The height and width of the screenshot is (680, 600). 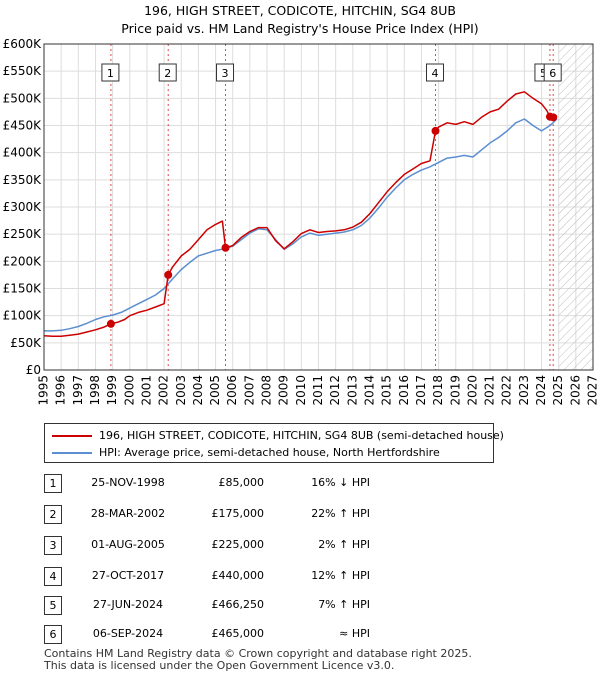 What do you see at coordinates (23, 289) in the screenshot?
I see `y-tick-label: £150K` at bounding box center [23, 289].